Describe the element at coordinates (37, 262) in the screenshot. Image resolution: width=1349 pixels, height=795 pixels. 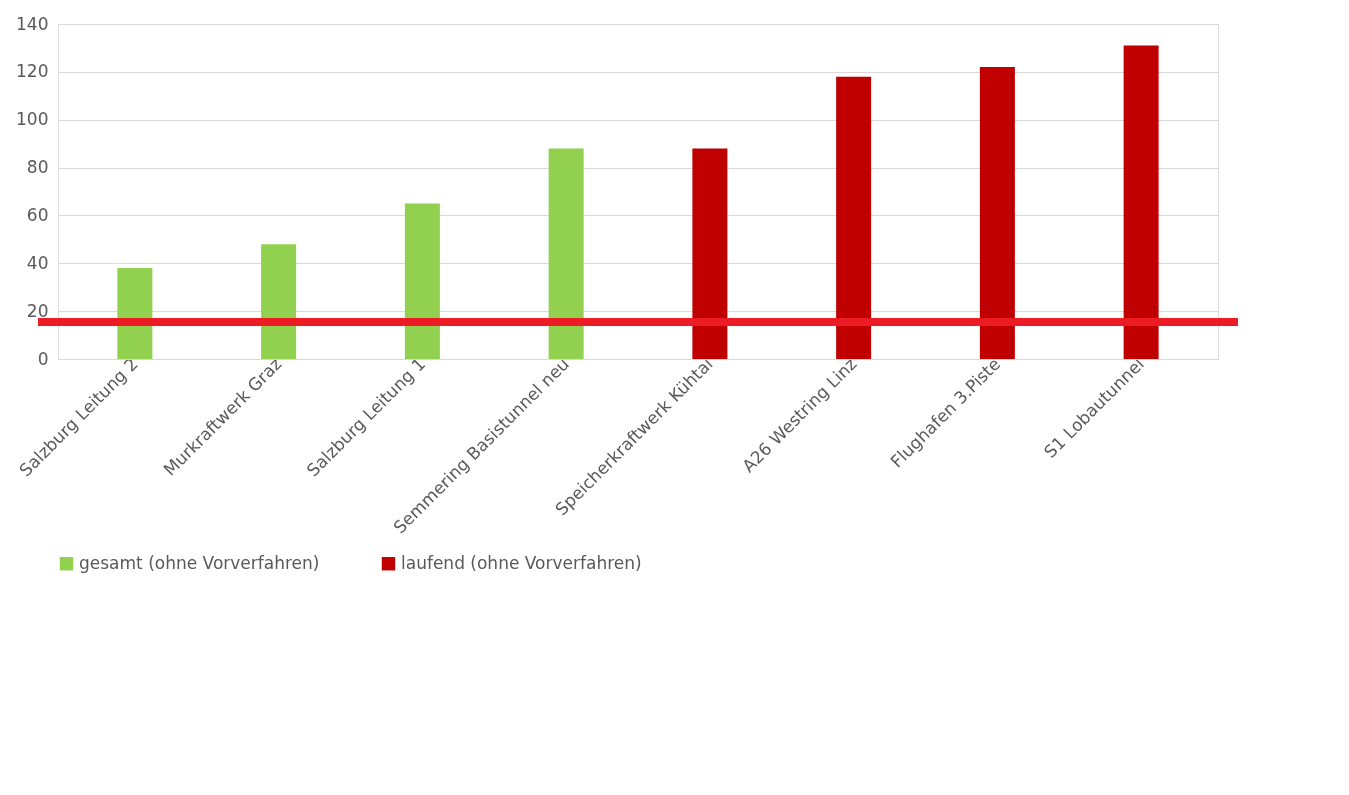
I see `y-tick-label: 40` at that location.